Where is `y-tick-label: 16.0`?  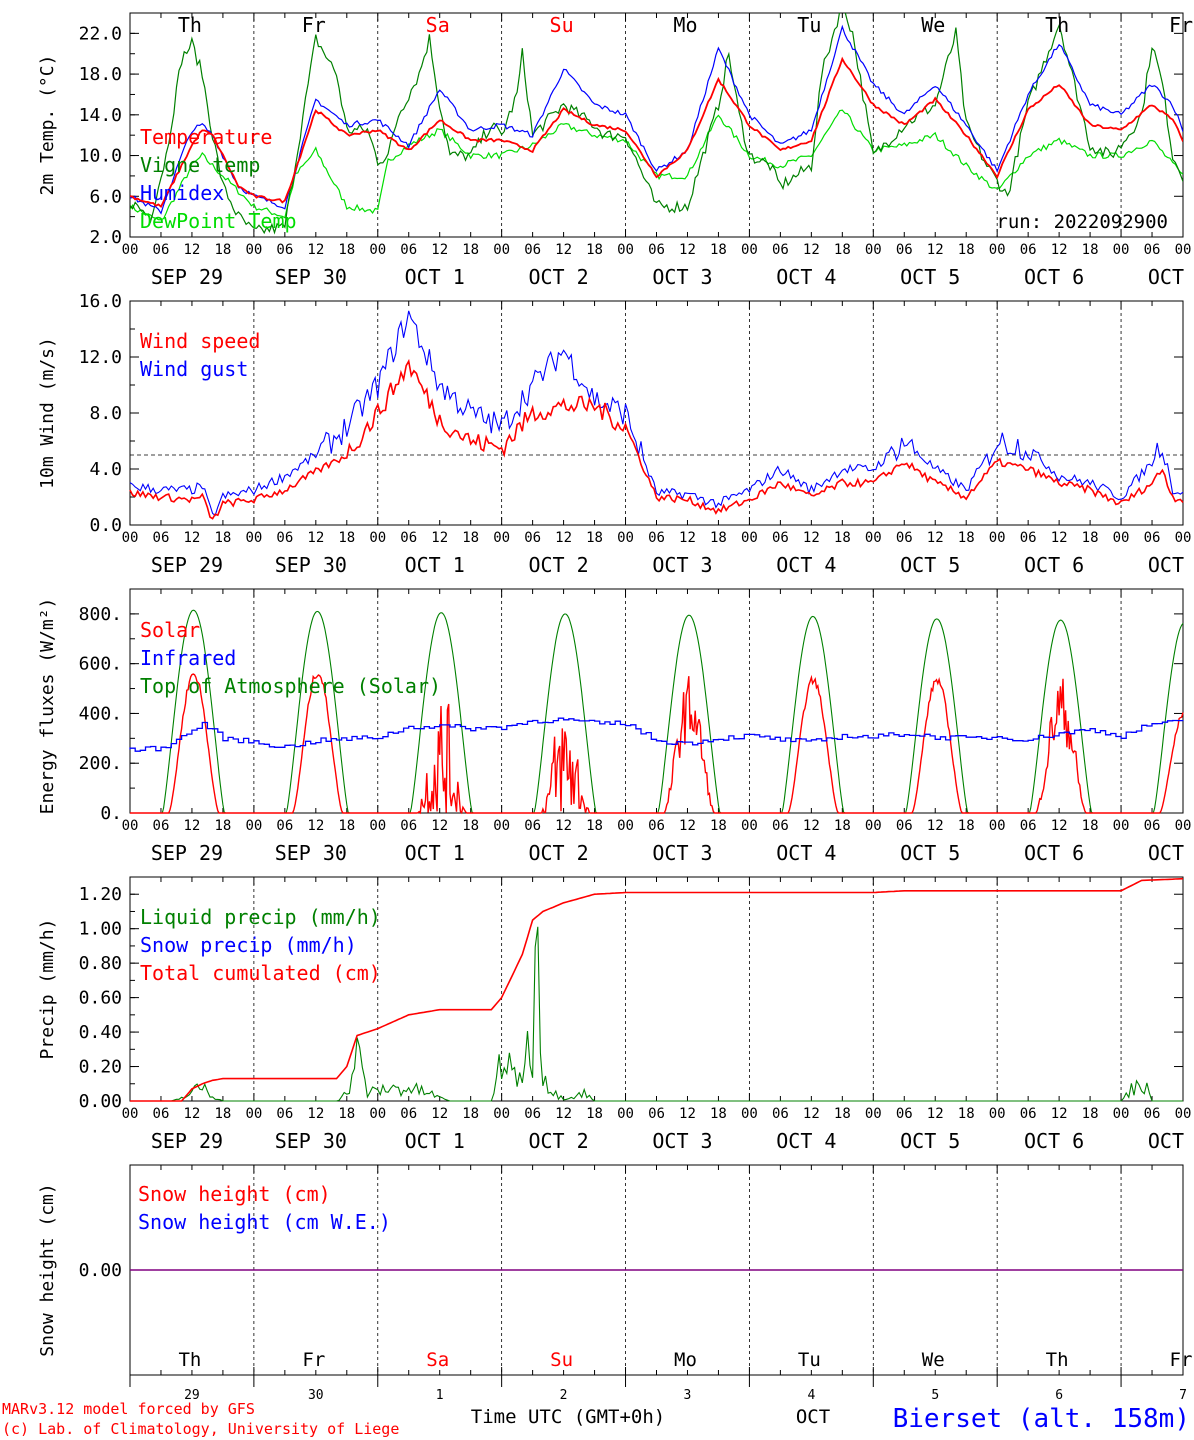 y-tick-label: 16.0 is located at coordinates (100, 301).